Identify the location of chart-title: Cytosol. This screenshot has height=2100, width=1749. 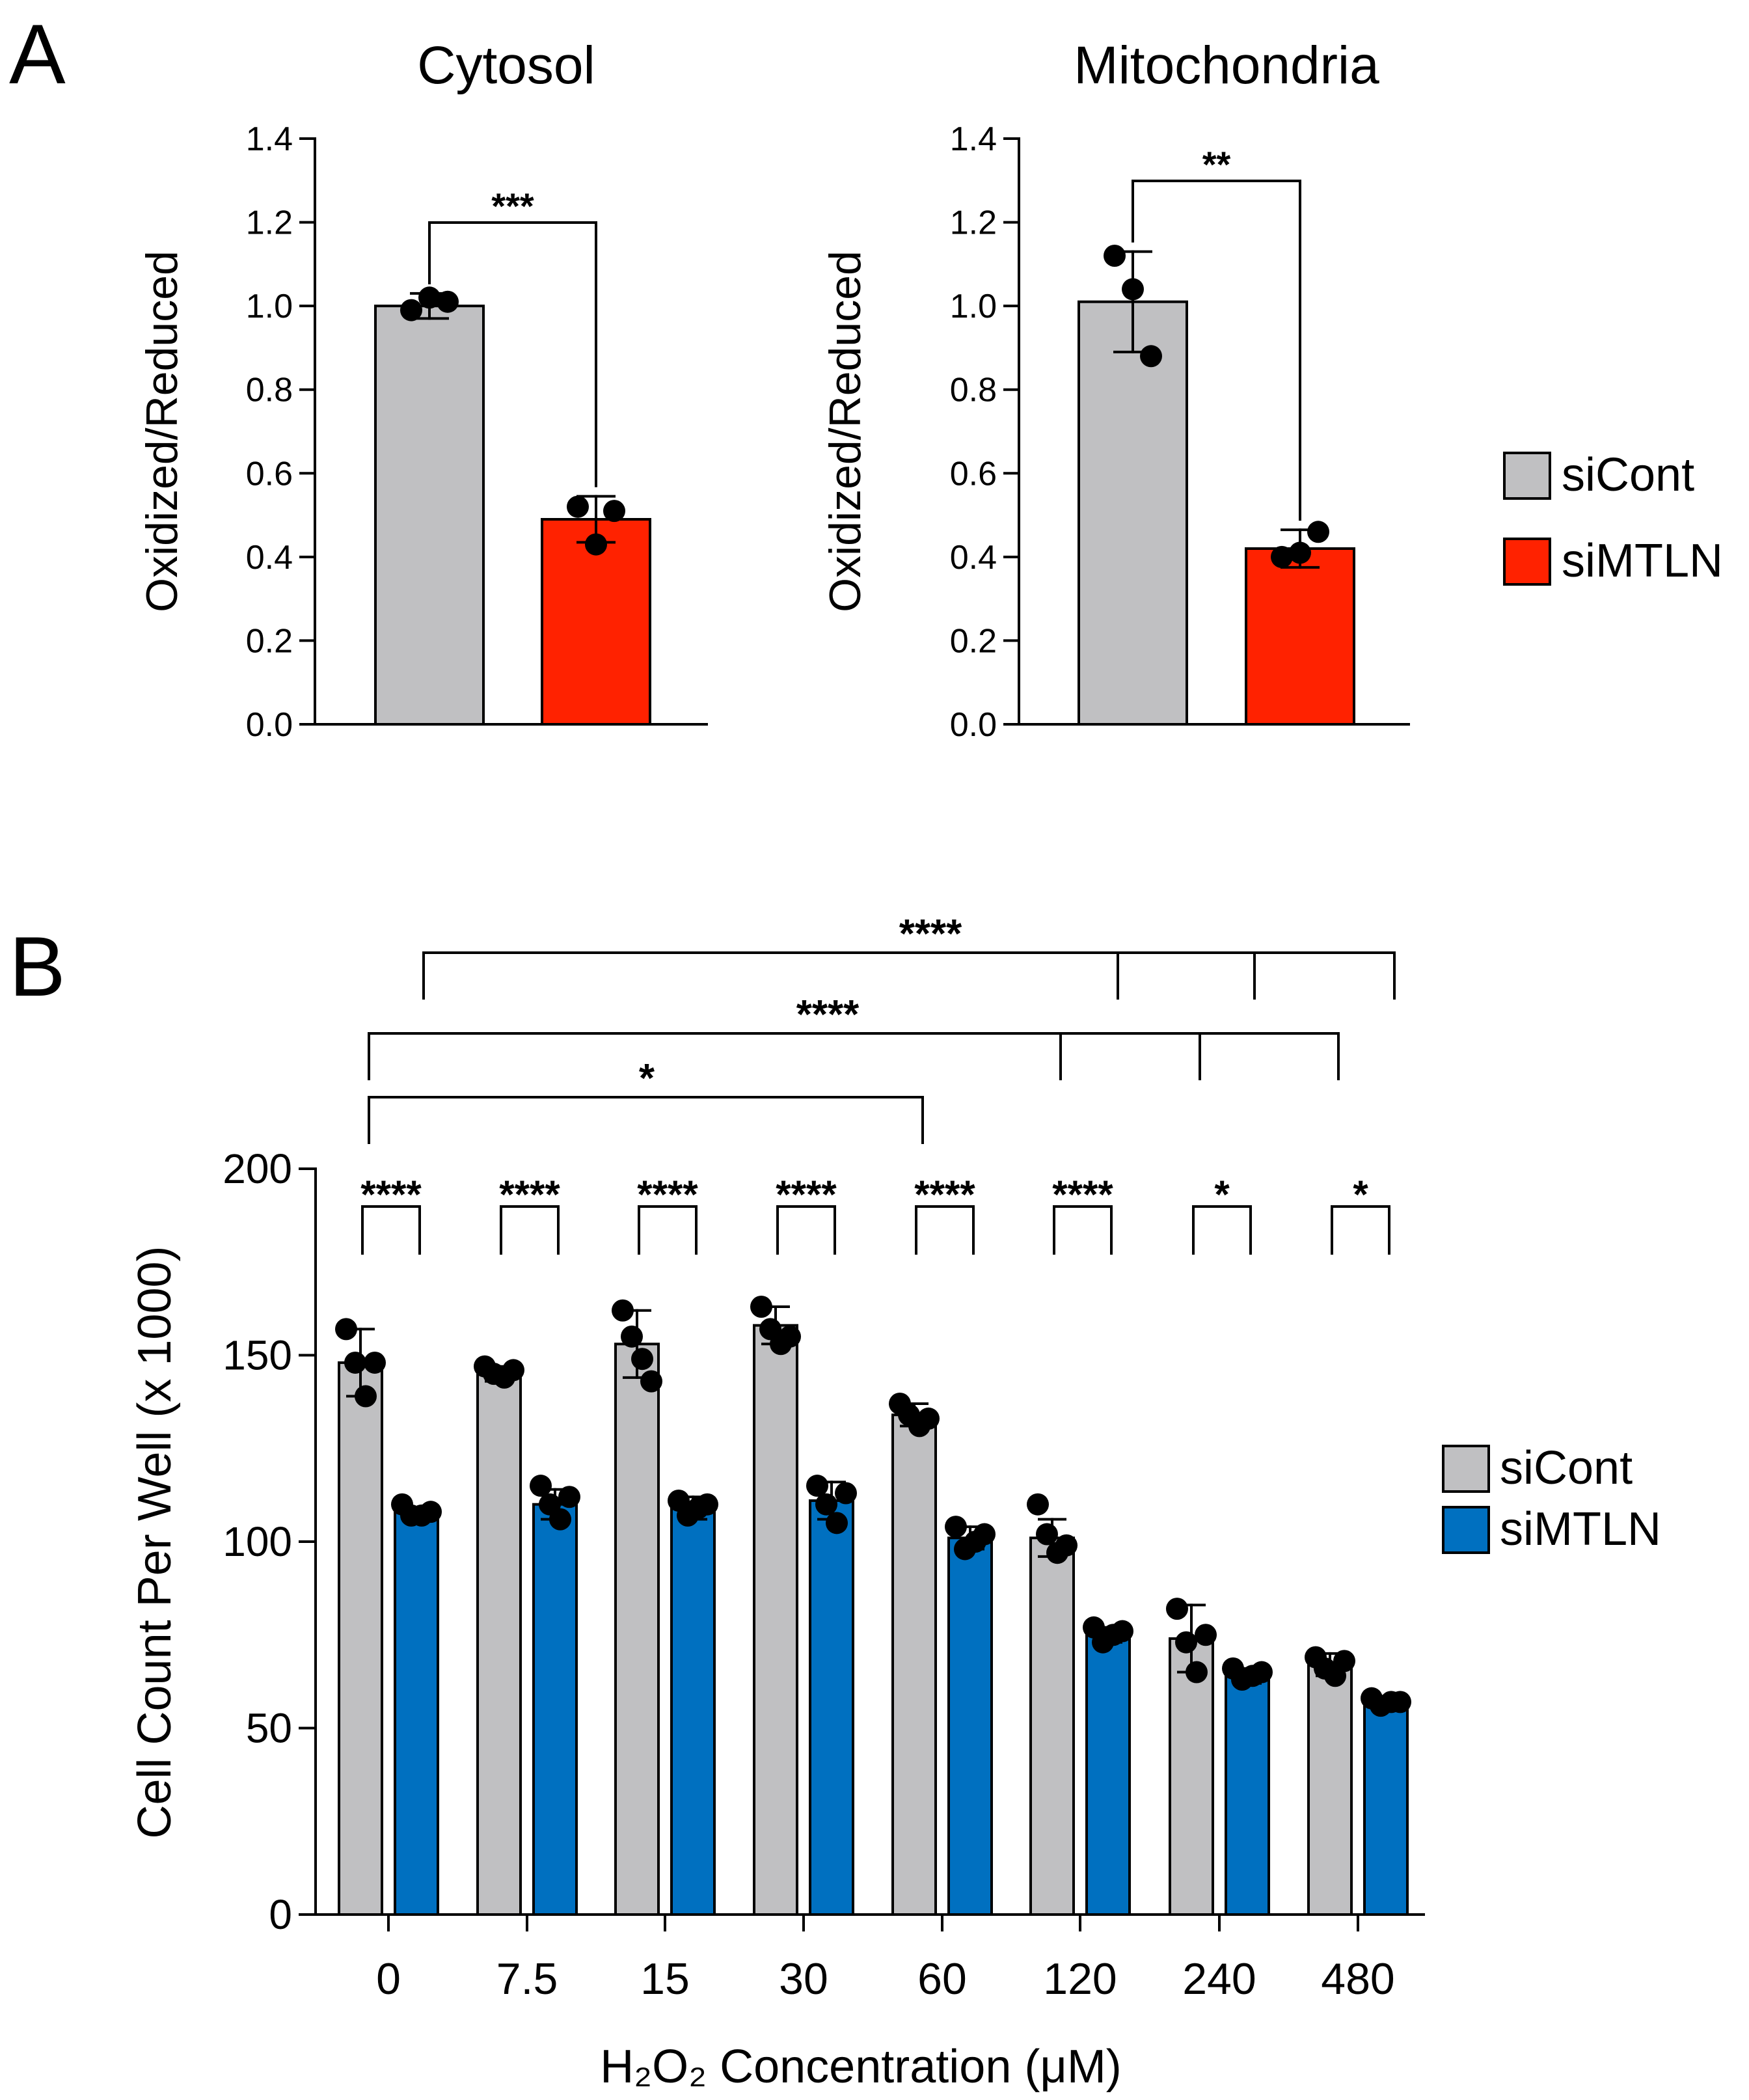
(506, 65).